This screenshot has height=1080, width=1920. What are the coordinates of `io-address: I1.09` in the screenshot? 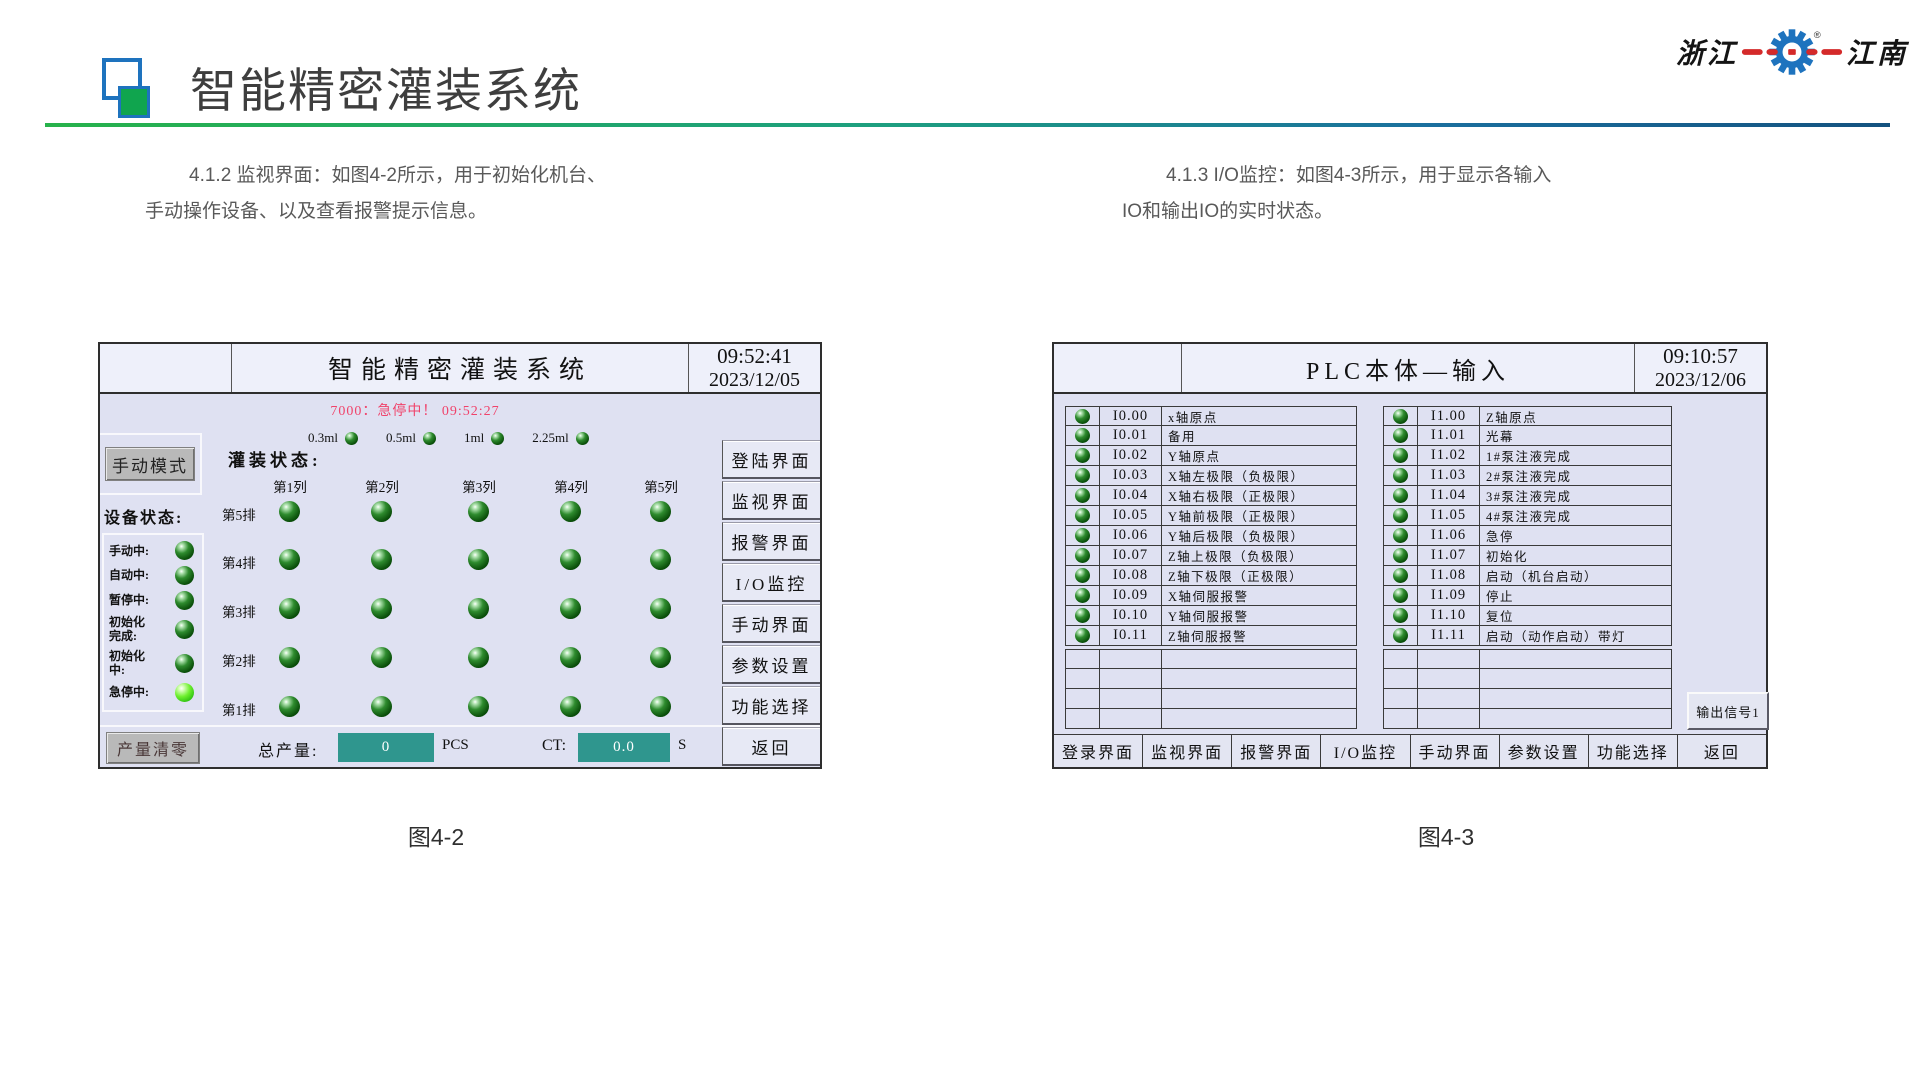 It's located at (1449, 595).